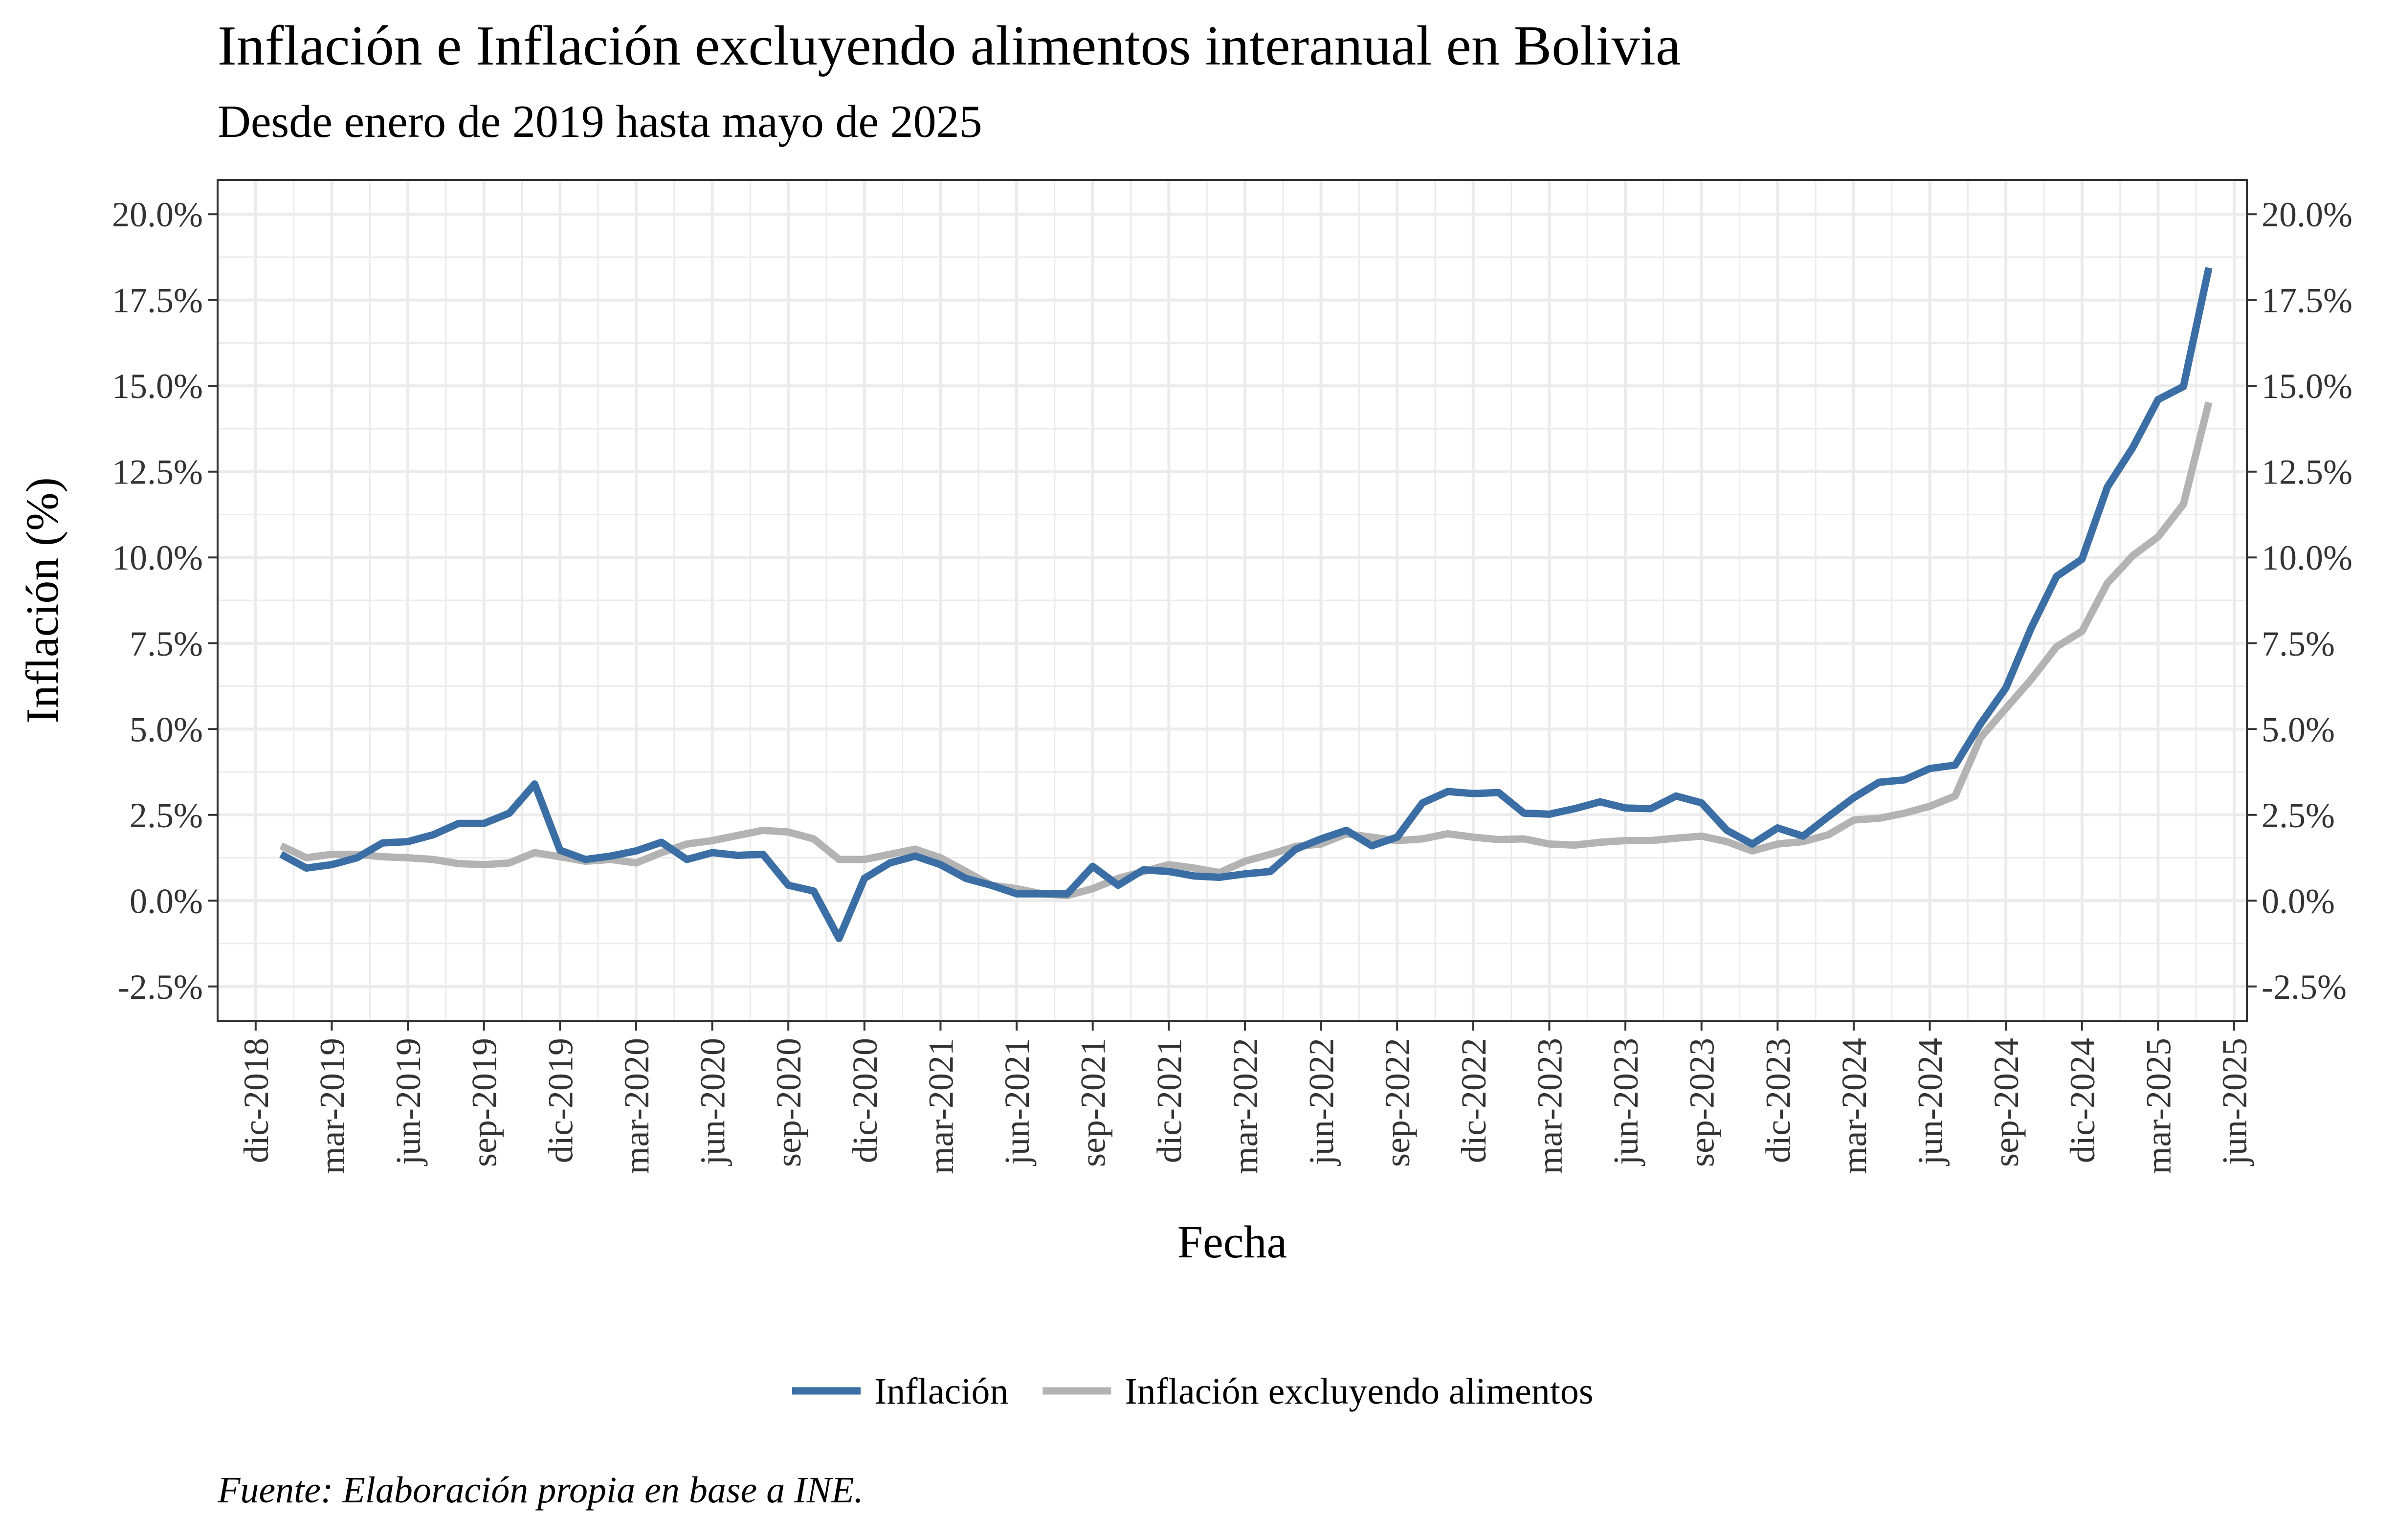  What do you see at coordinates (2234, 1102) in the screenshot?
I see `x-tick-label: jun-2025` at bounding box center [2234, 1102].